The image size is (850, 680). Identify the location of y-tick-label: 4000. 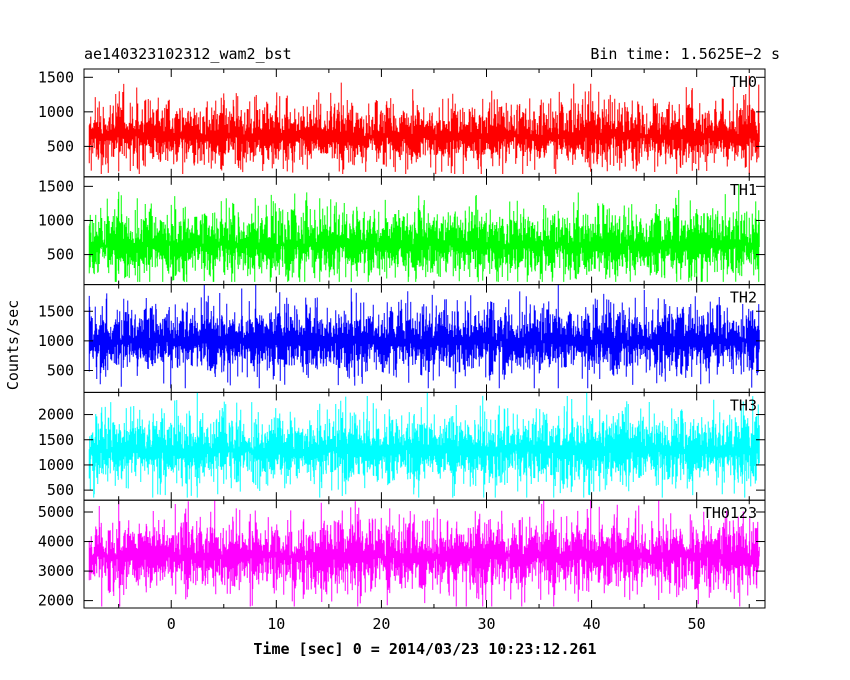
(56, 542).